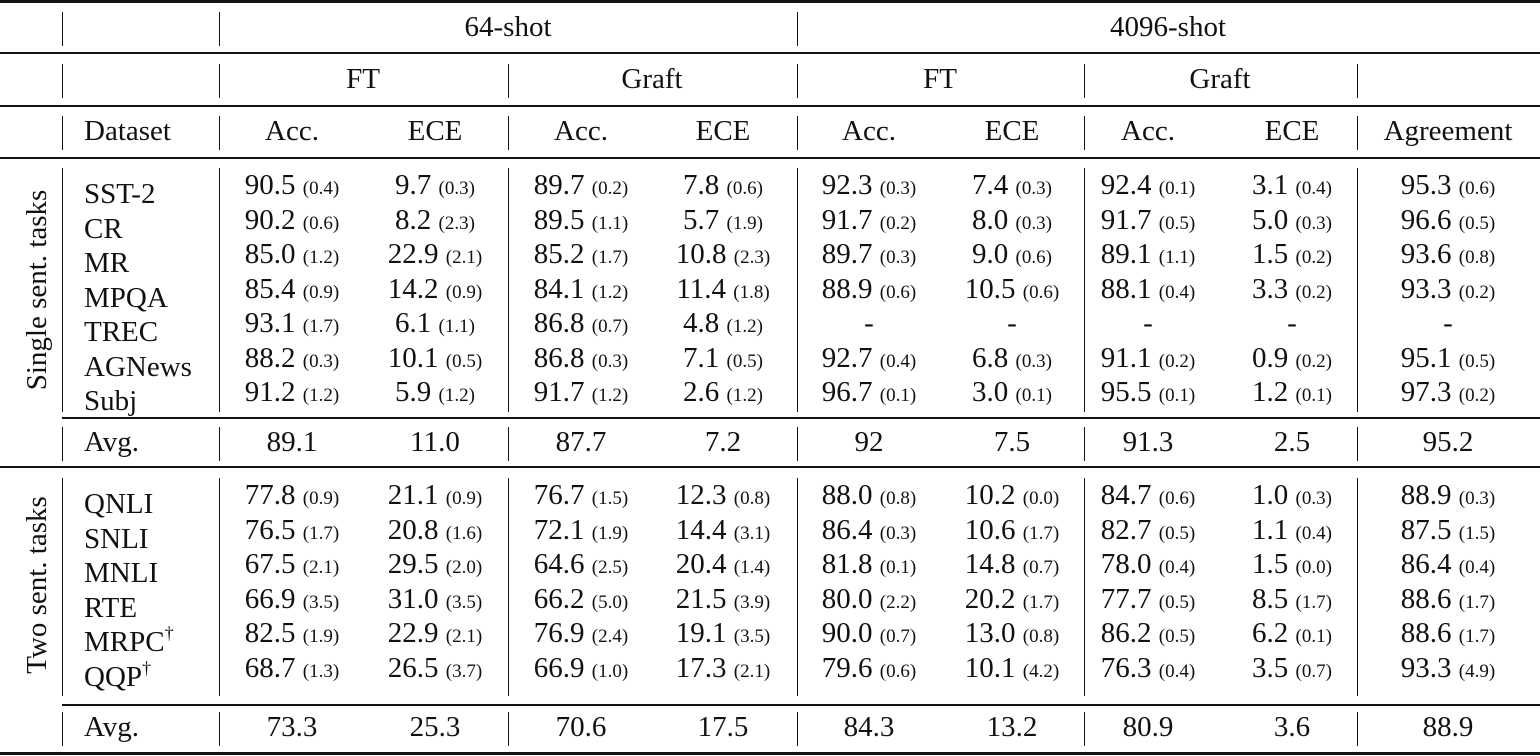  I want to click on table-cell: 10.6 (1.7), so click(1012, 532).